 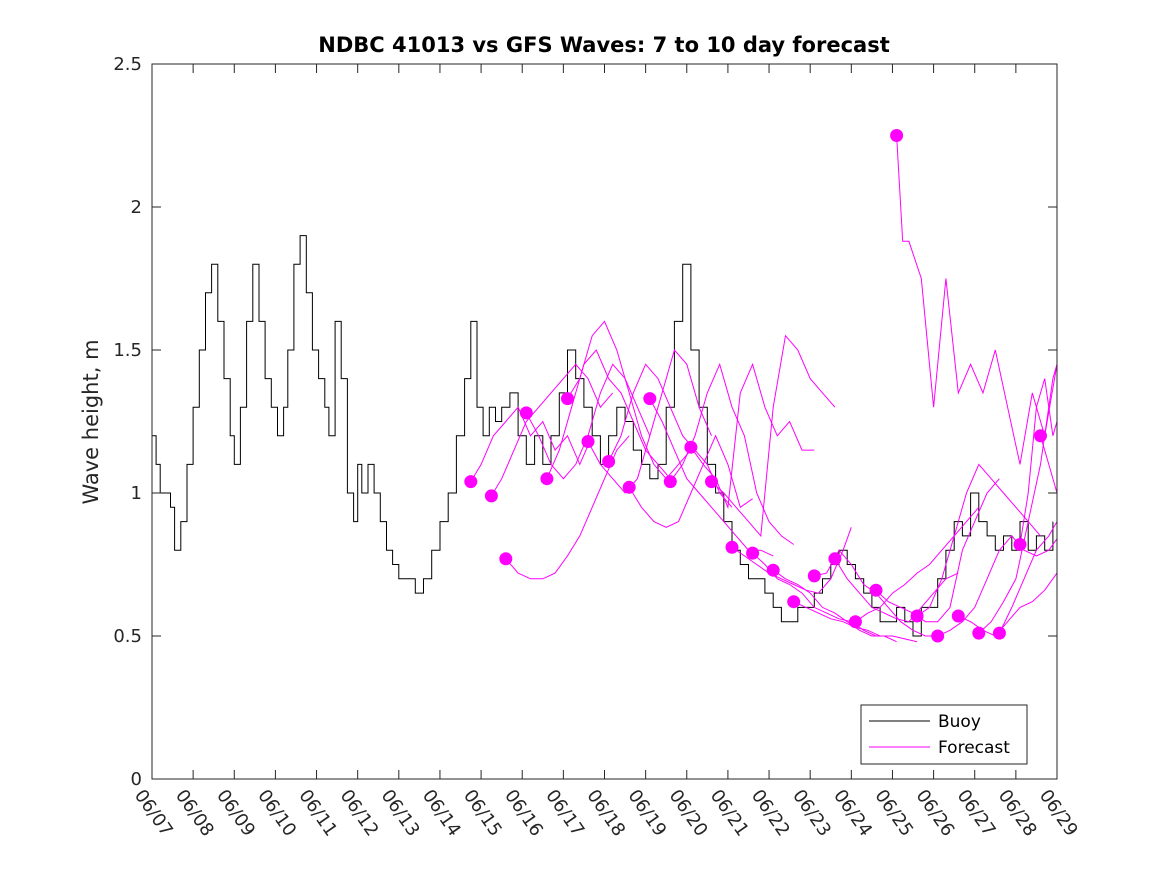 I want to click on y-tick-label: 1, so click(x=136, y=493).